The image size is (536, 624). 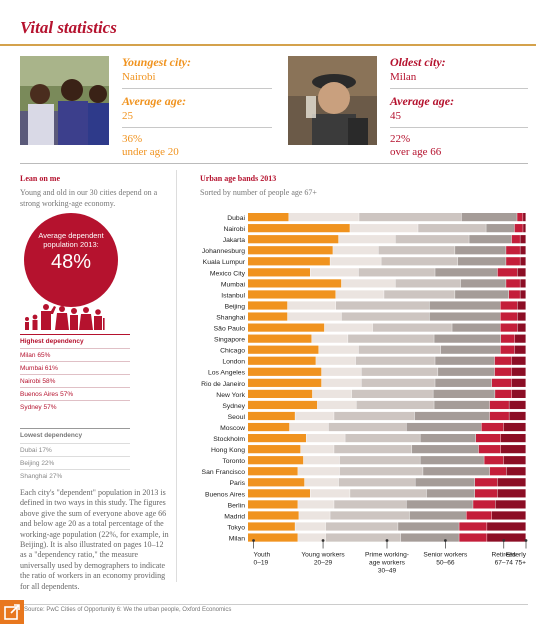 What do you see at coordinates (12, 612) in the screenshot?
I see `expand-button` at bounding box center [12, 612].